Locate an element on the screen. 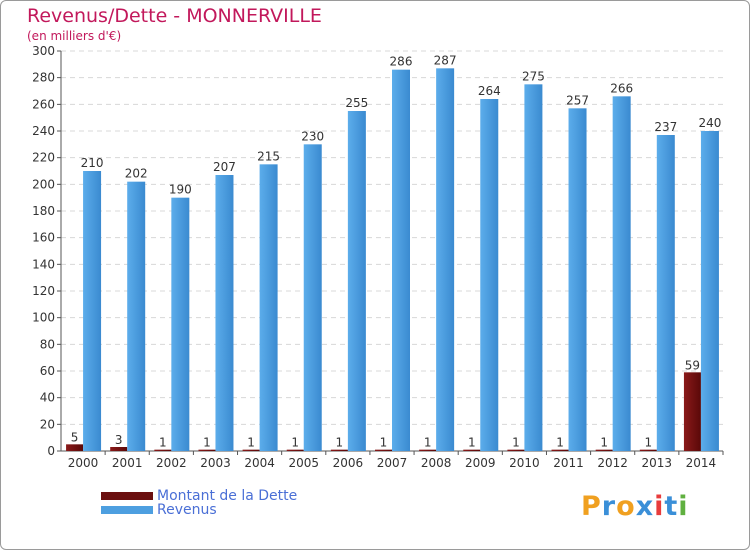 This screenshot has width=750, height=550. bar-dette-2014 is located at coordinates (692, 411).